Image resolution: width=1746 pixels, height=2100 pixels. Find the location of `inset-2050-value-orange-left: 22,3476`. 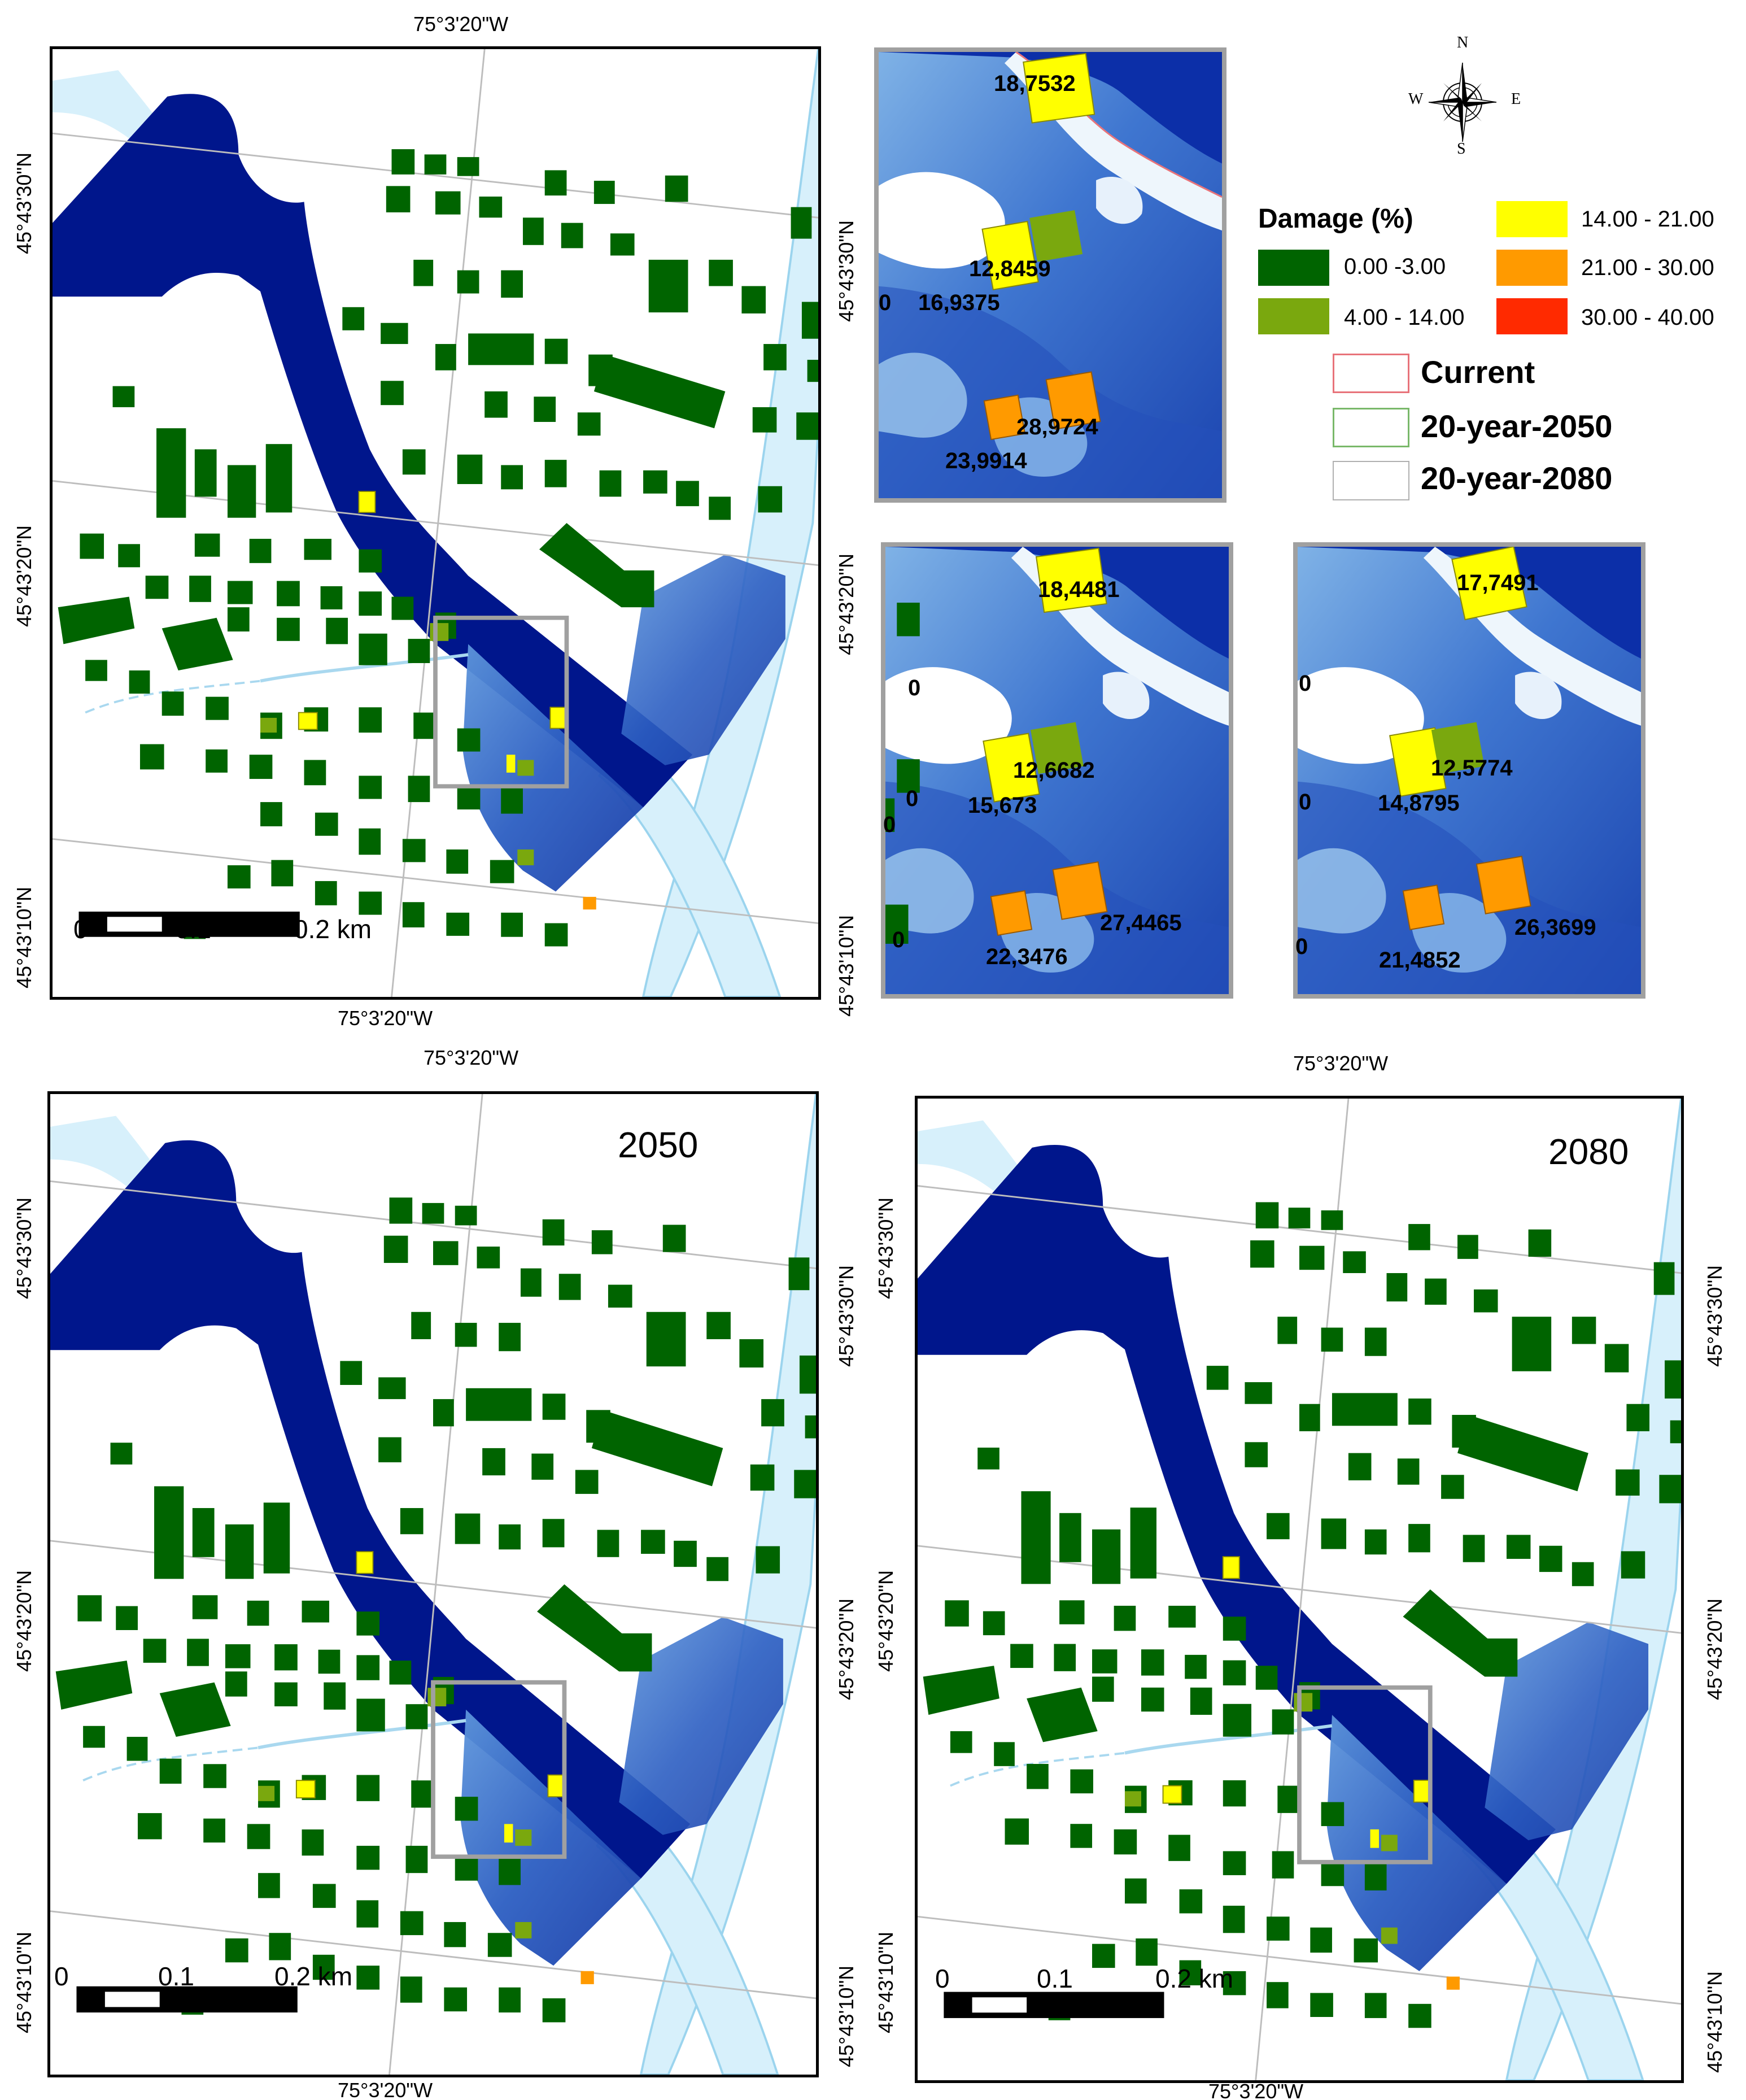

inset-2050-value-orange-left: 22,3476 is located at coordinates (1027, 957).